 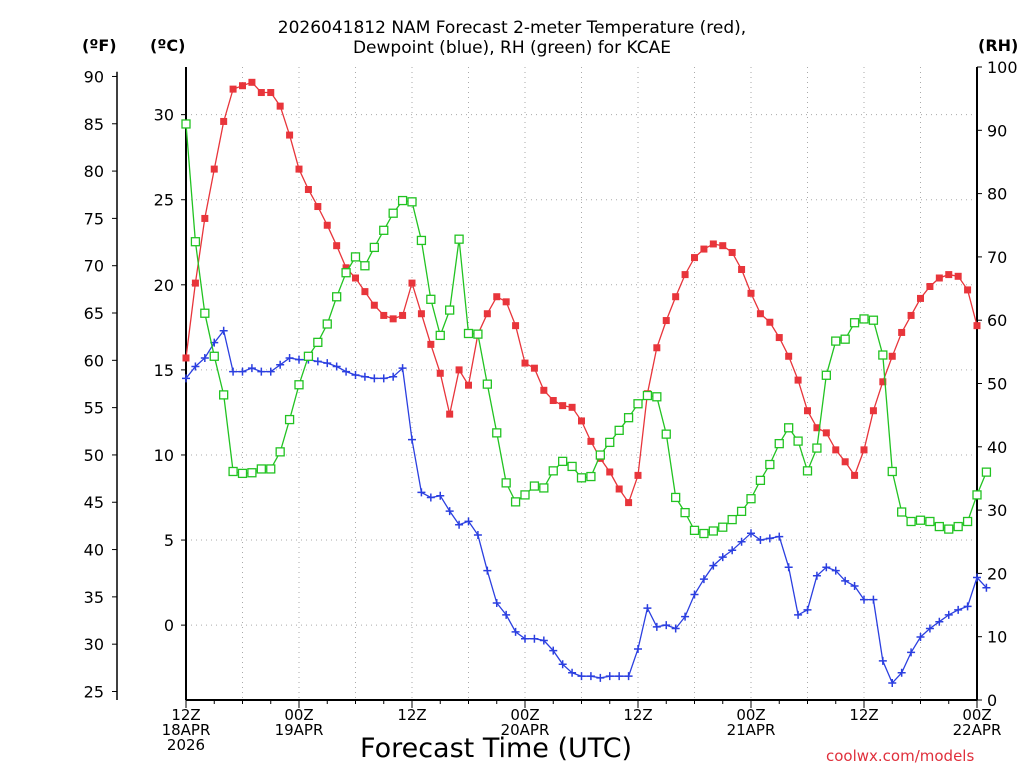 I want to click on x-tick-label-line: 22APR, so click(x=977, y=730).